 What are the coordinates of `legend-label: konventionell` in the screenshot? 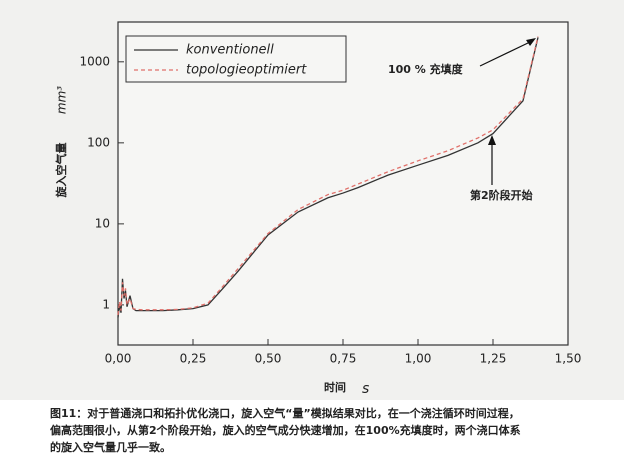 It's located at (230, 50).